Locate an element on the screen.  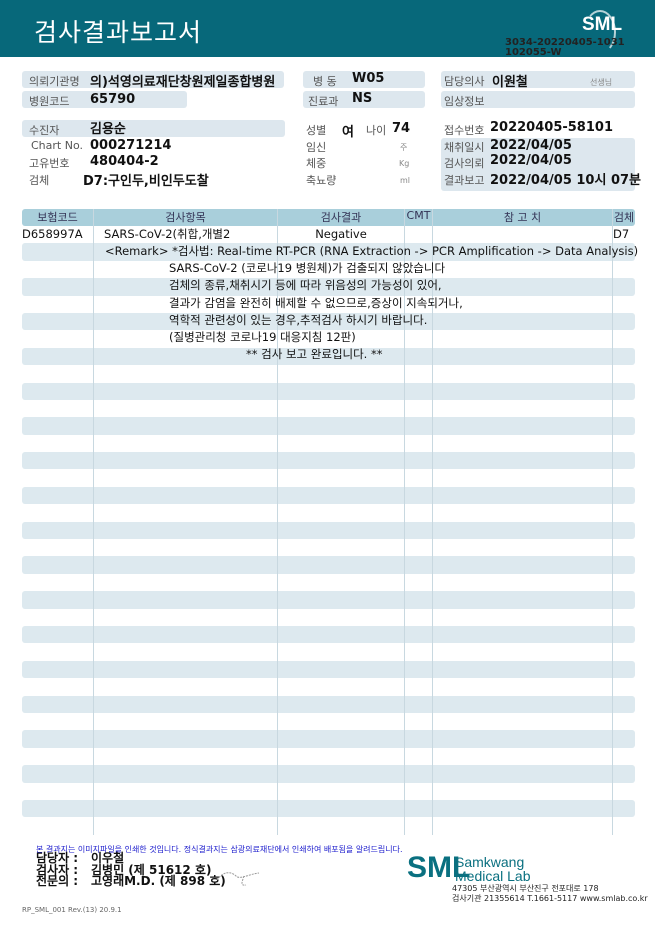
dept-value: NS is located at coordinates (362, 98).